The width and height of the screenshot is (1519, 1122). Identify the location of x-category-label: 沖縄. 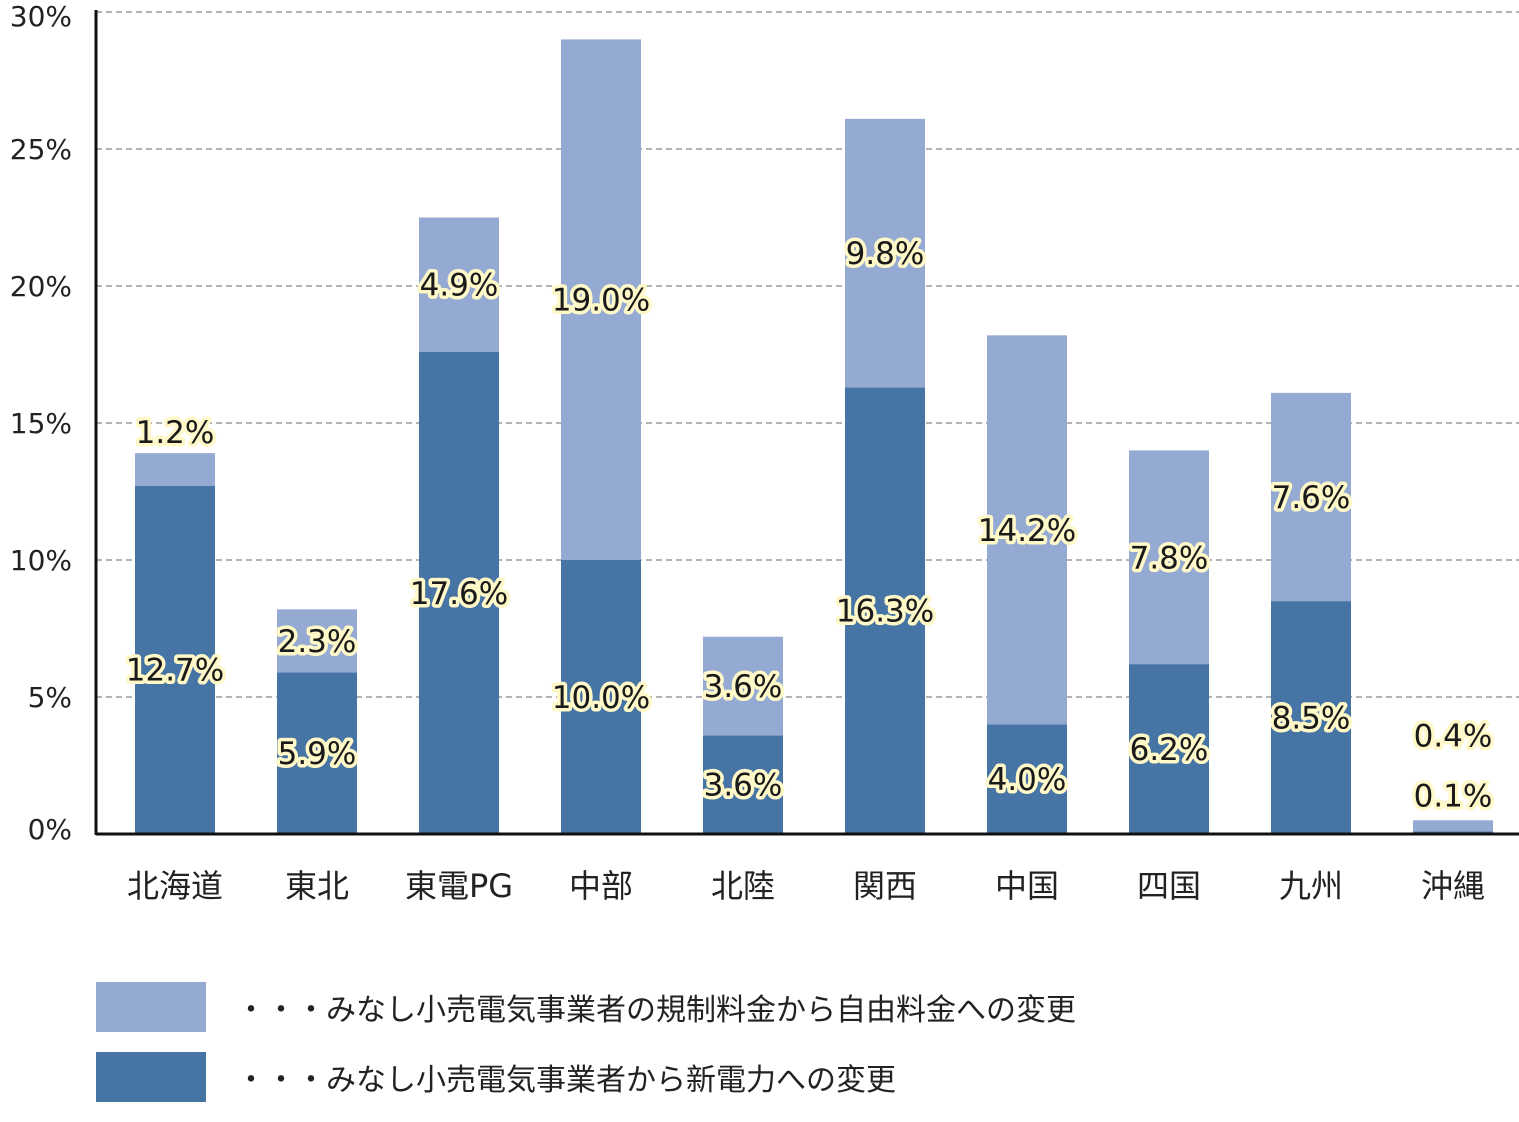
(1453, 886).